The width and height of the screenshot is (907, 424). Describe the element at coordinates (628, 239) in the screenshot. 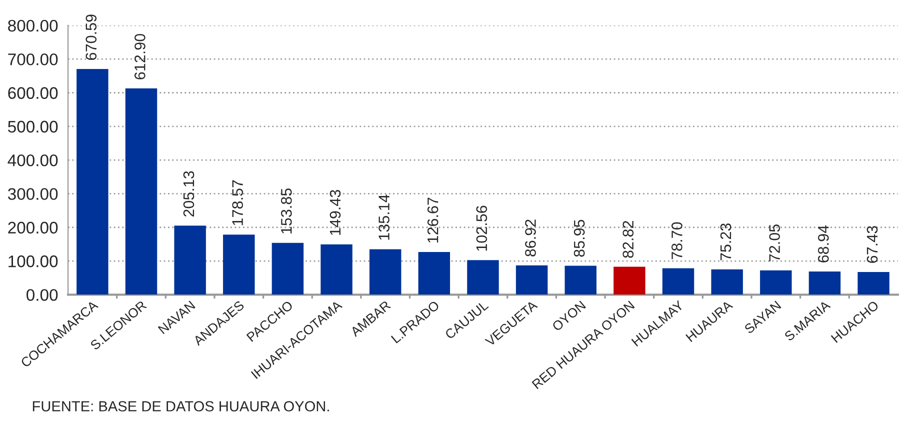

I see `data-label: 82.82` at that location.